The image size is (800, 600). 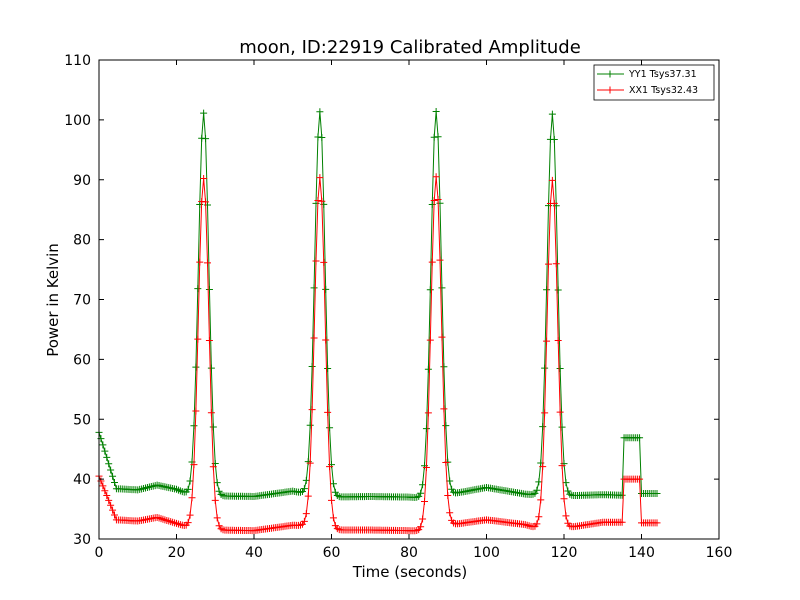 I want to click on y-tick-label: 100, so click(x=77, y=121).